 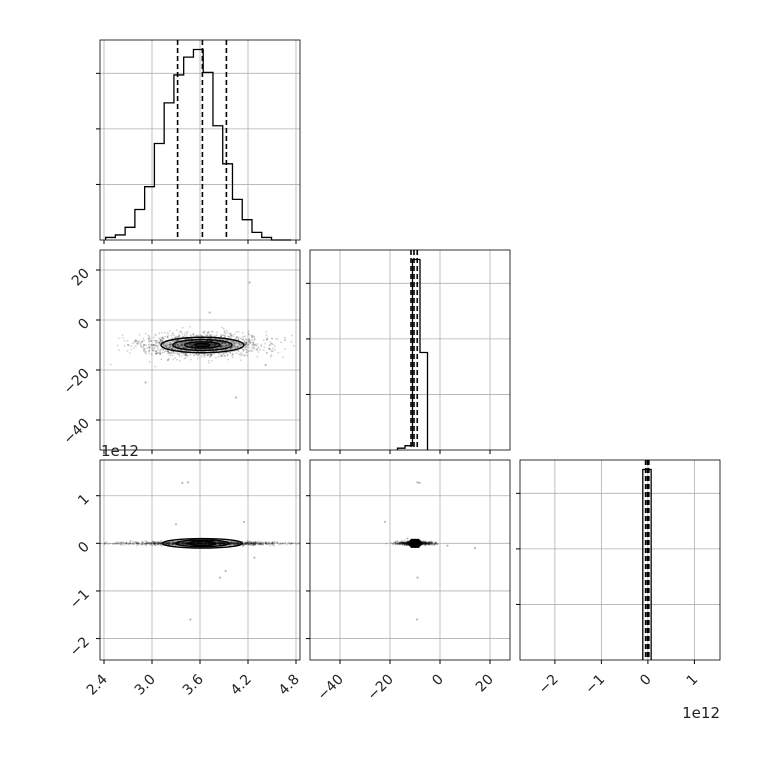 What do you see at coordinates (331, 688) in the screenshot?
I see `x-tick-label: −40` at bounding box center [331, 688].